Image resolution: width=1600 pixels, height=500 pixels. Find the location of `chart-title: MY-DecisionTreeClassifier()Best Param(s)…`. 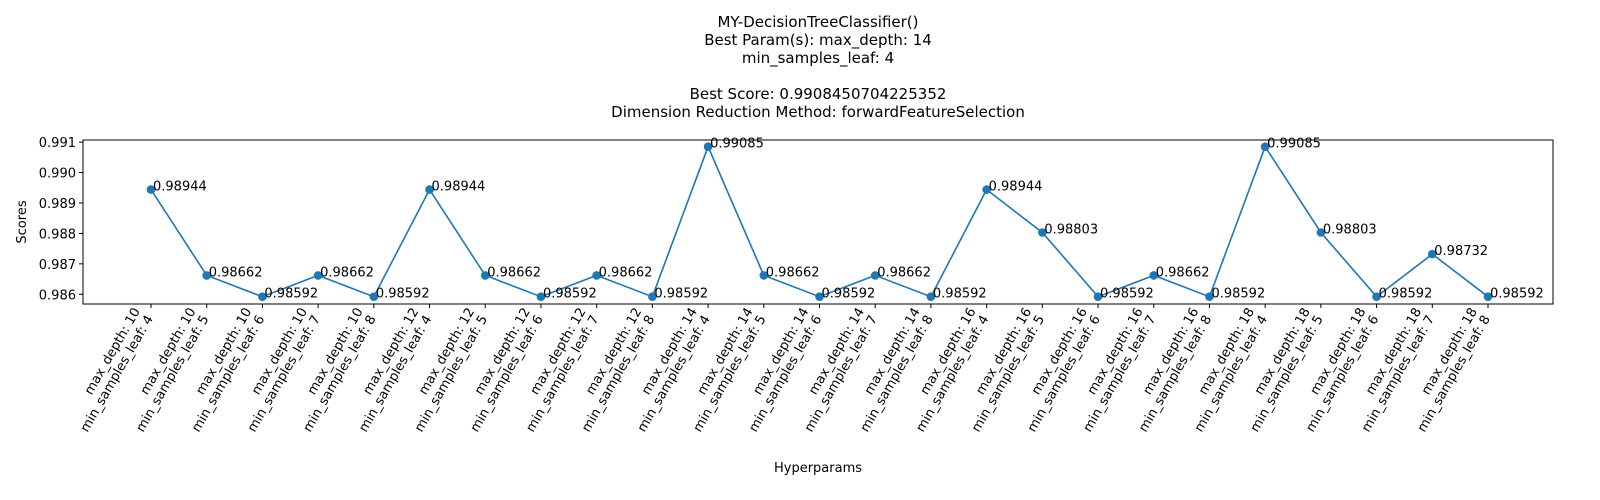

chart-title: MY-DecisionTreeClassifier()Best Param(s)… is located at coordinates (818, 67).